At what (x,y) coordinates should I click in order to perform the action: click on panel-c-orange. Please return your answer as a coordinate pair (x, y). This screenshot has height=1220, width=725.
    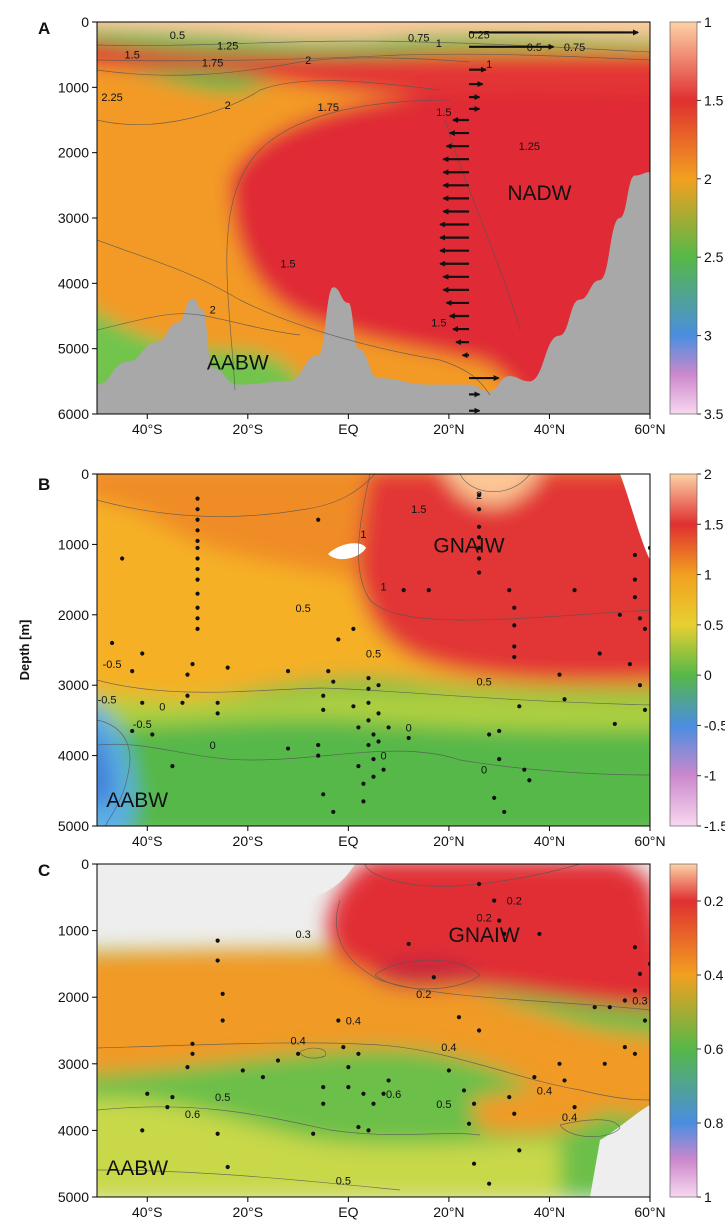
    Looking at the image, I should click on (373, 1034).